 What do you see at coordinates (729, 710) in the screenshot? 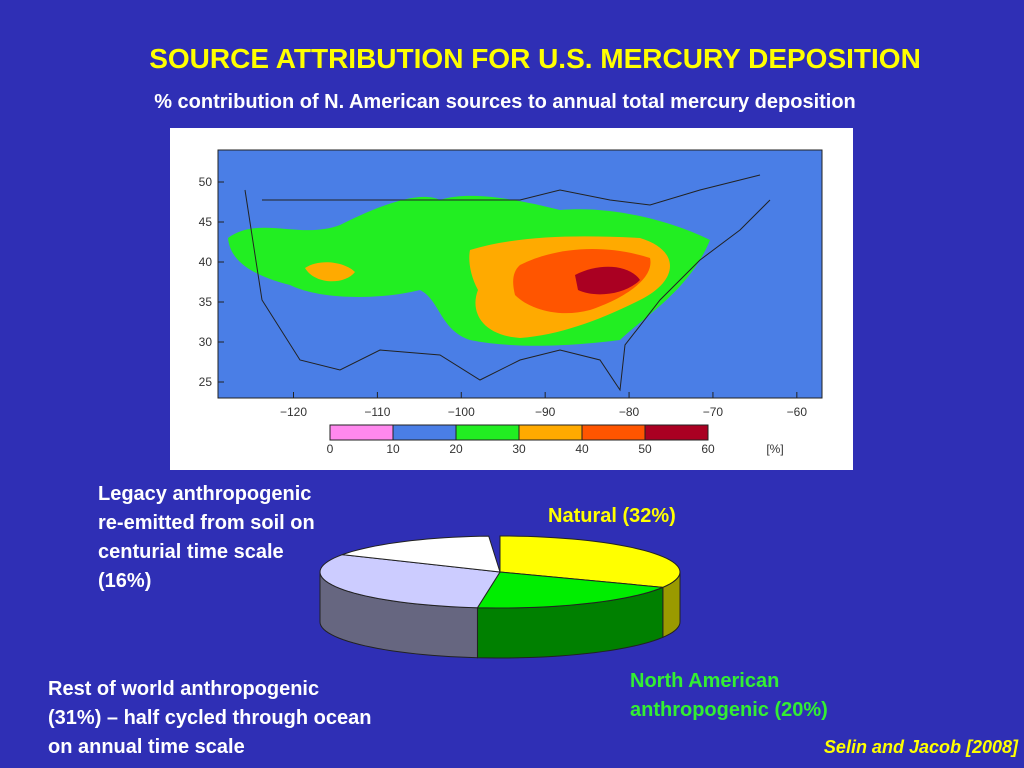
I see `pie-label: anthropogenic (20%)` at bounding box center [729, 710].